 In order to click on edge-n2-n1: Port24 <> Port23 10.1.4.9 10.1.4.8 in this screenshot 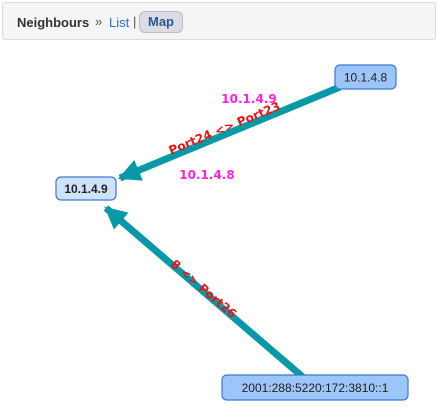, I will do `click(229, 132)`.